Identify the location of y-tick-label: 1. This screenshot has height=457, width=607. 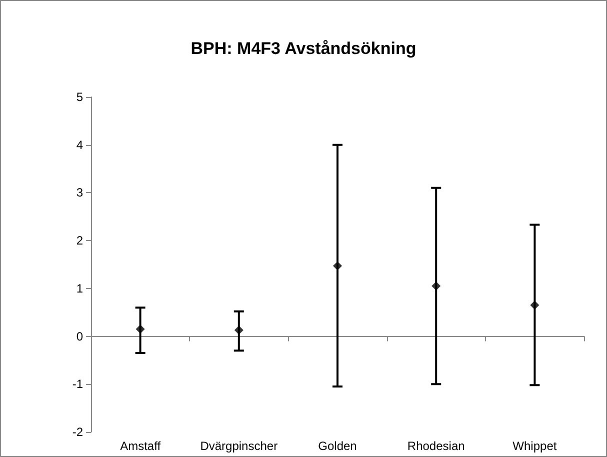
(80, 288).